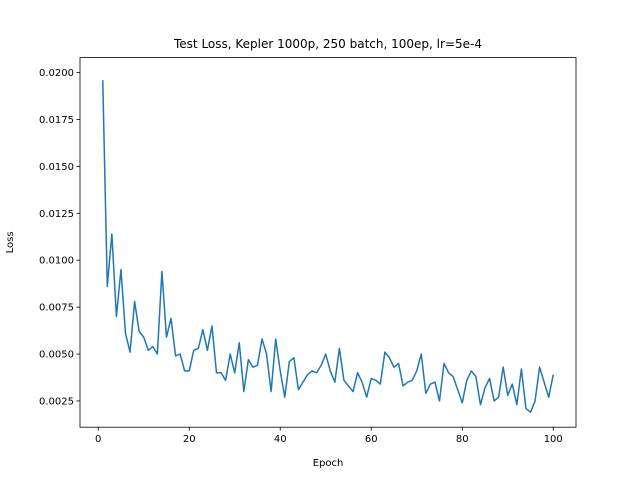  I want to click on x-tick-label: 100, so click(553, 439).